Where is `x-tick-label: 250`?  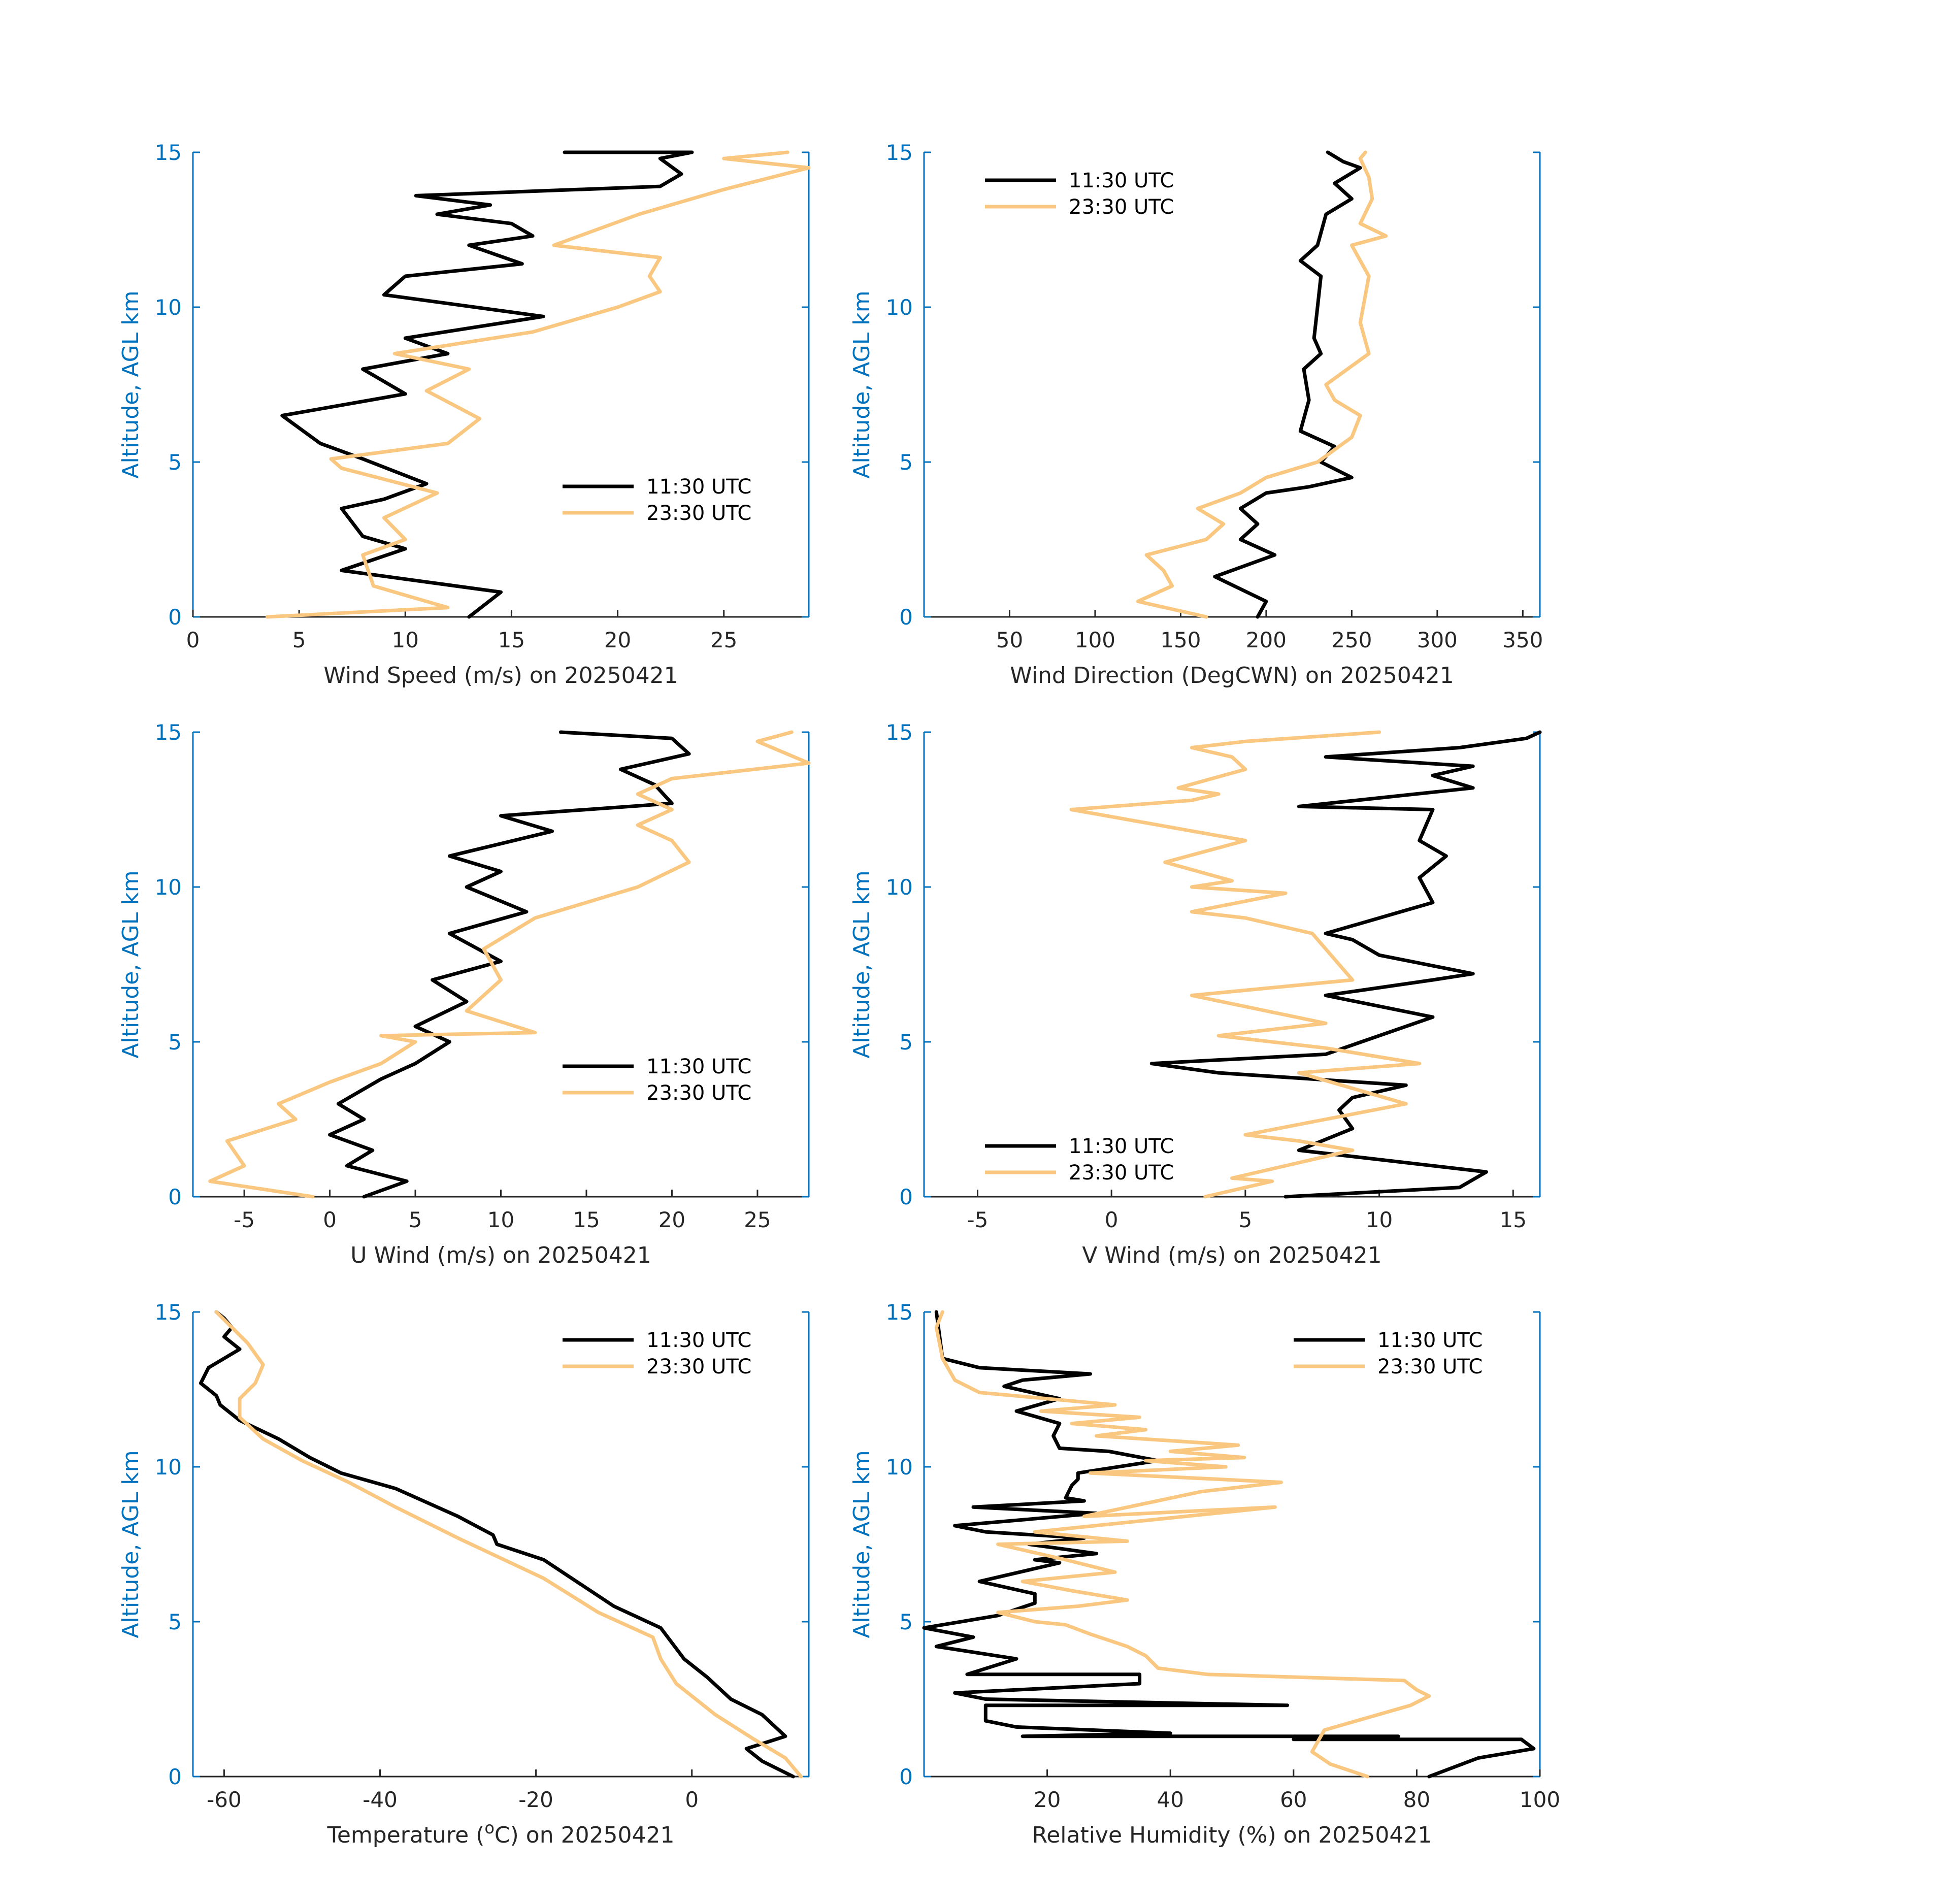 x-tick-label: 250 is located at coordinates (1351, 640).